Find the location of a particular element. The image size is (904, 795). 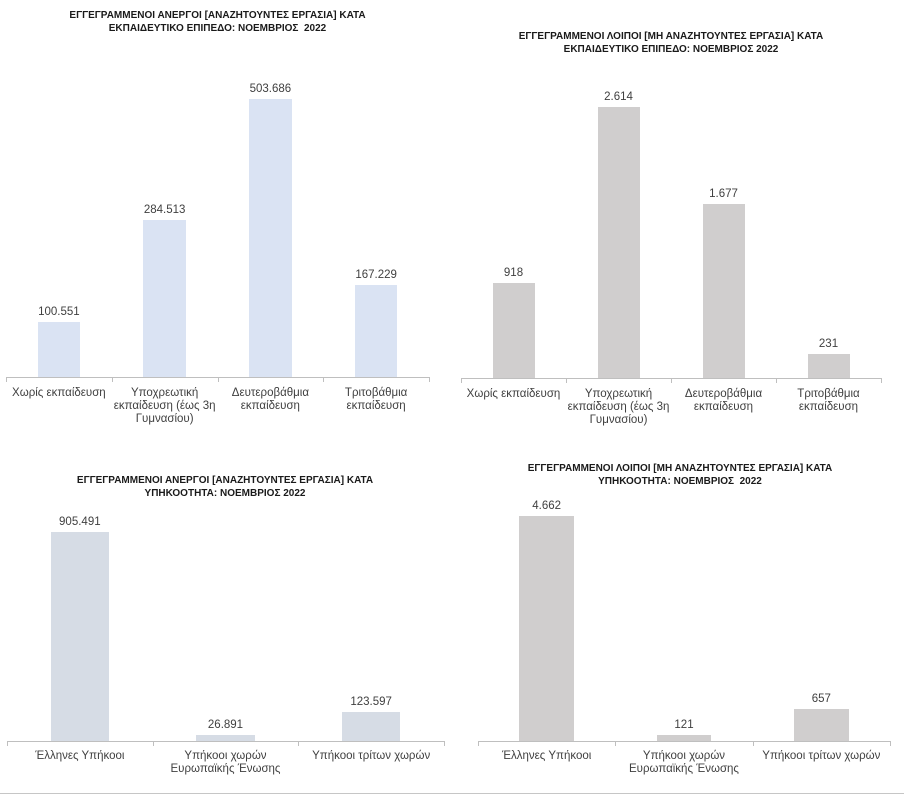

data-label: 2.614 is located at coordinates (618, 97).